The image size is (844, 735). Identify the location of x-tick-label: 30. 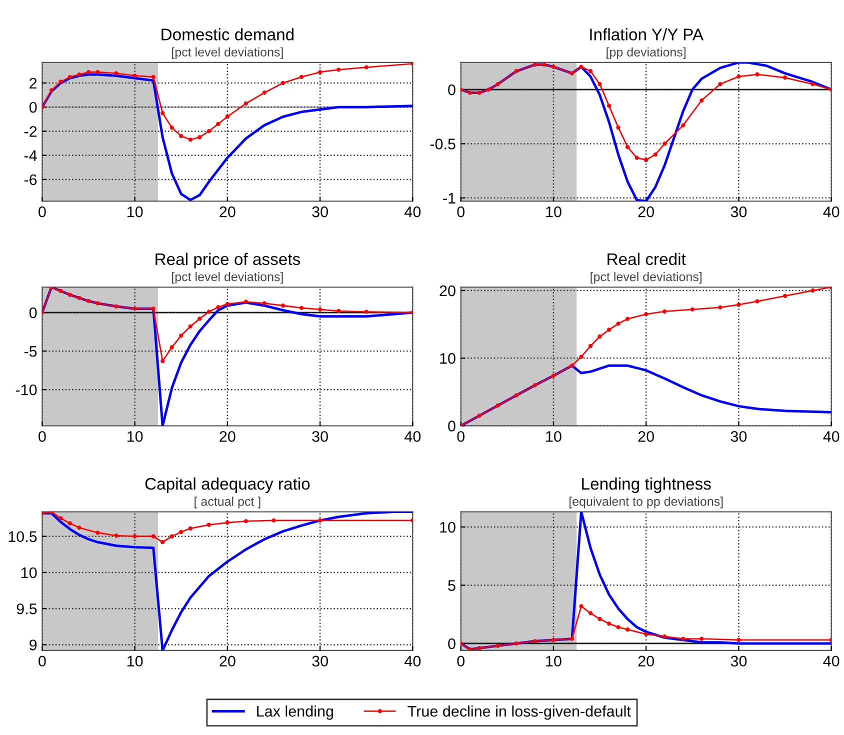
(320, 436).